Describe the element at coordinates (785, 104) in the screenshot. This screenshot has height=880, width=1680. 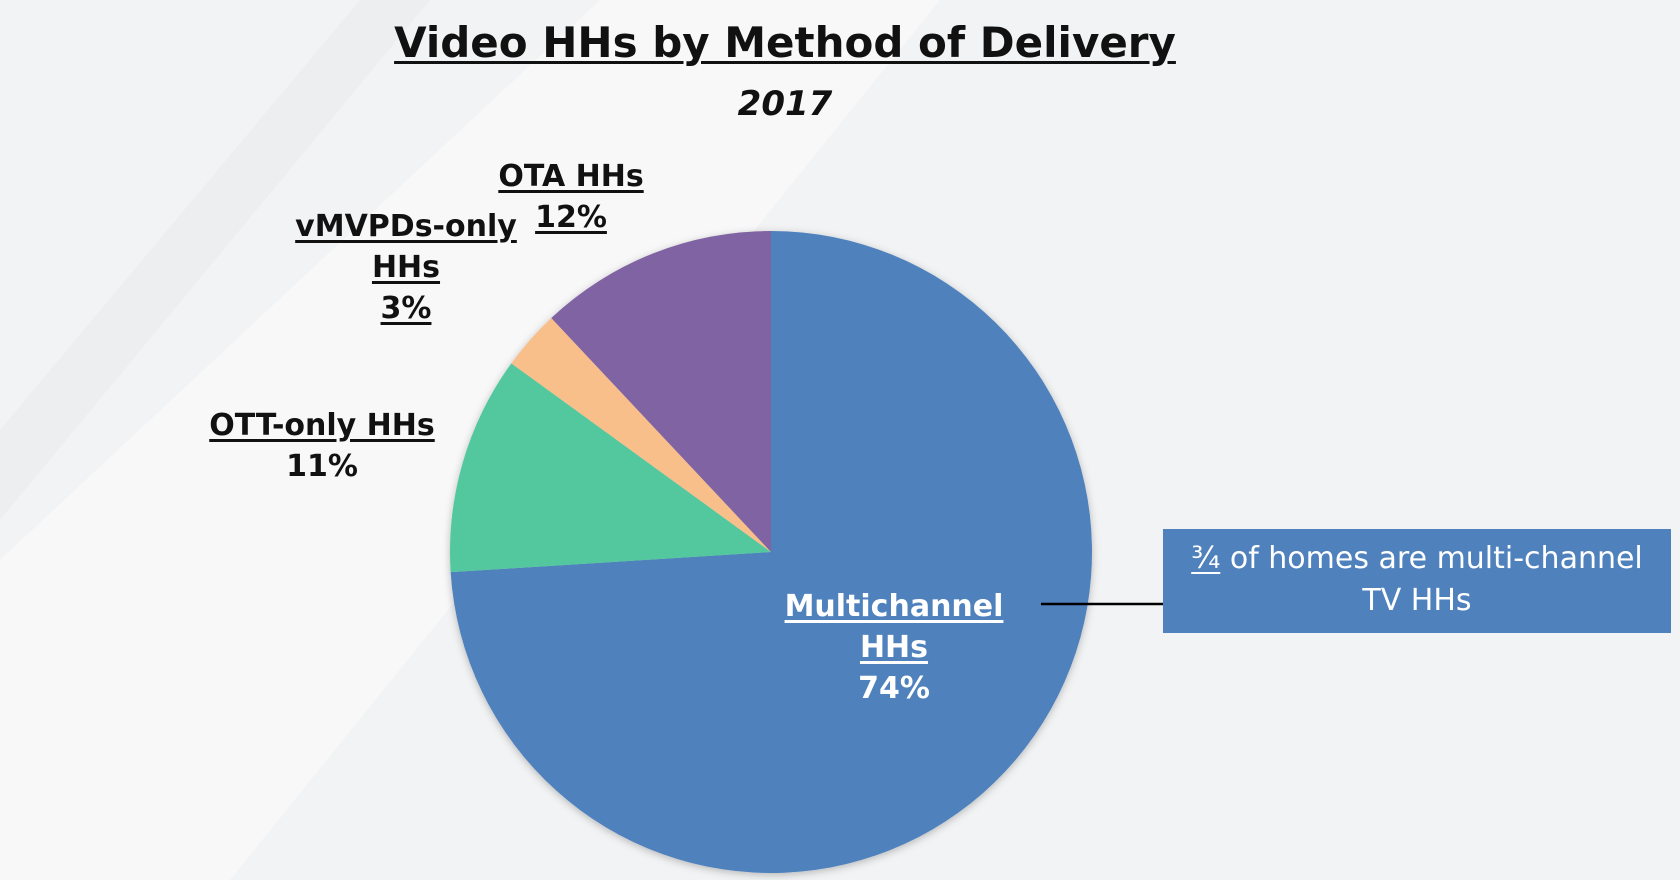
I see `chart-subtitle: 2017` at that location.